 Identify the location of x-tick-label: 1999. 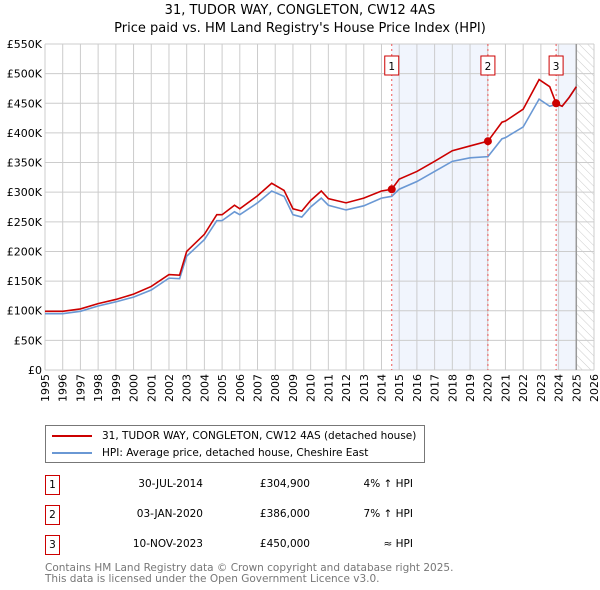
(116, 388).